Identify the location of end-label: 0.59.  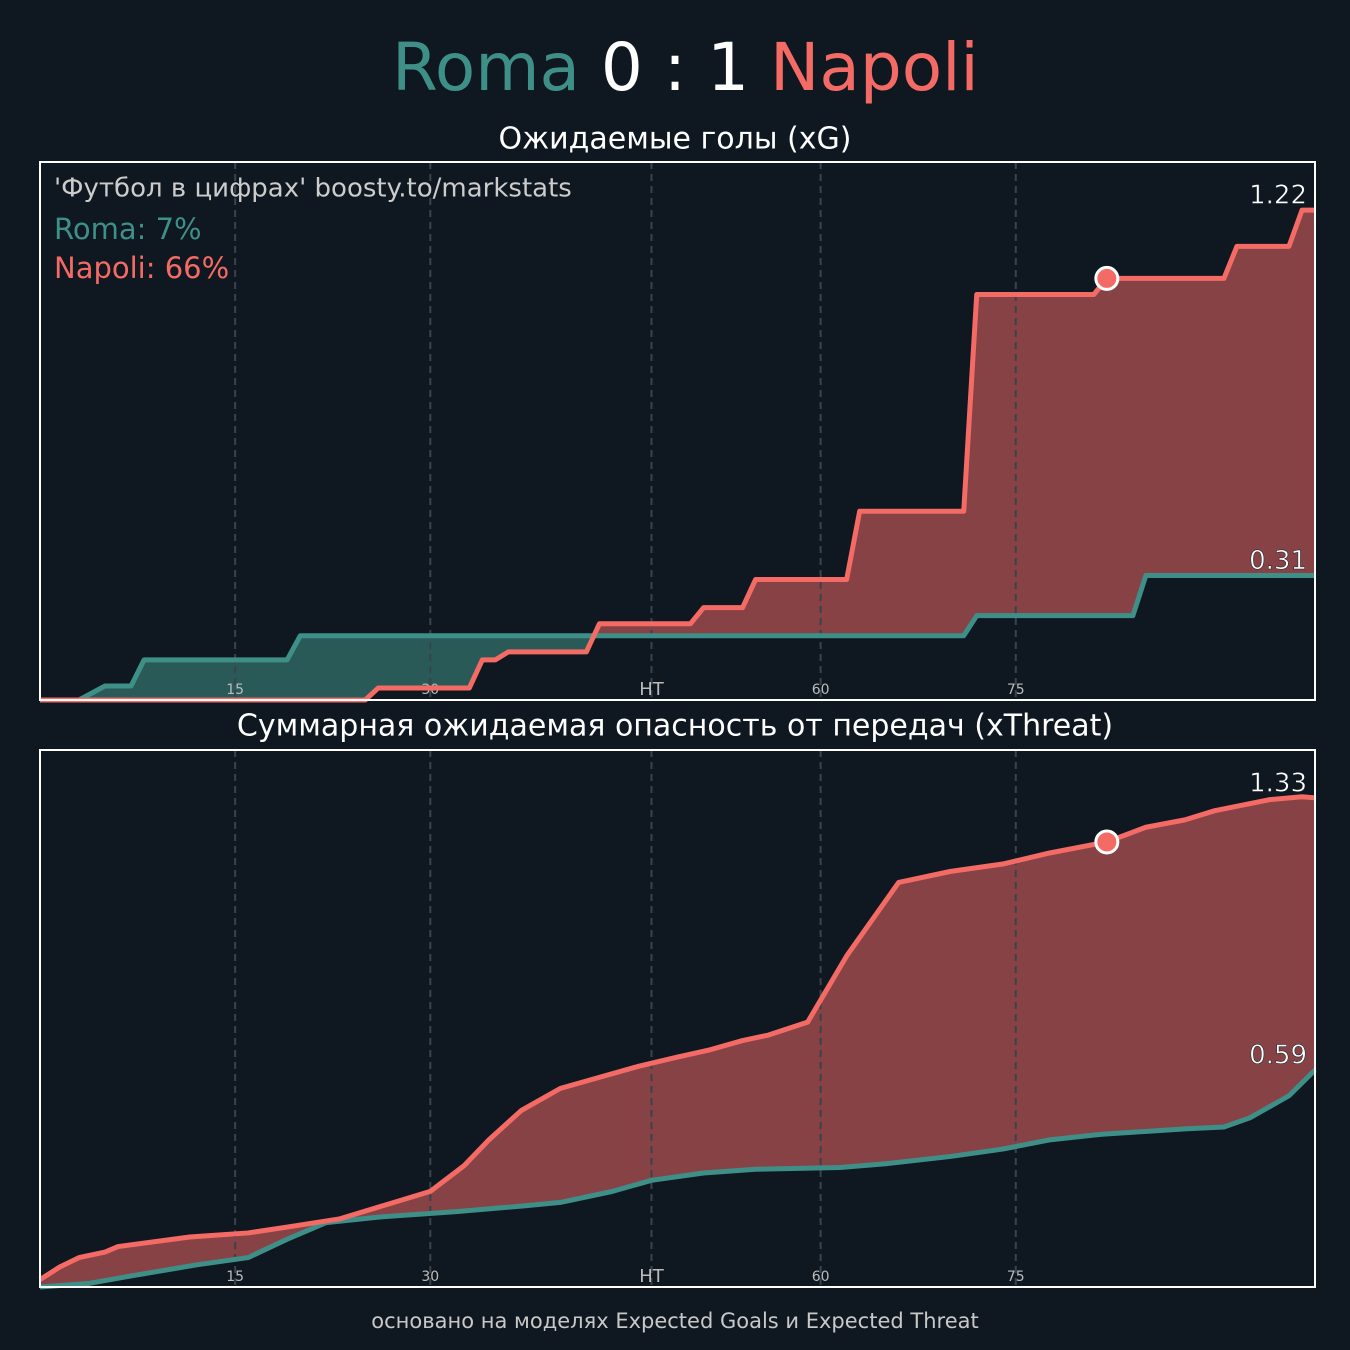
(1278, 1055).